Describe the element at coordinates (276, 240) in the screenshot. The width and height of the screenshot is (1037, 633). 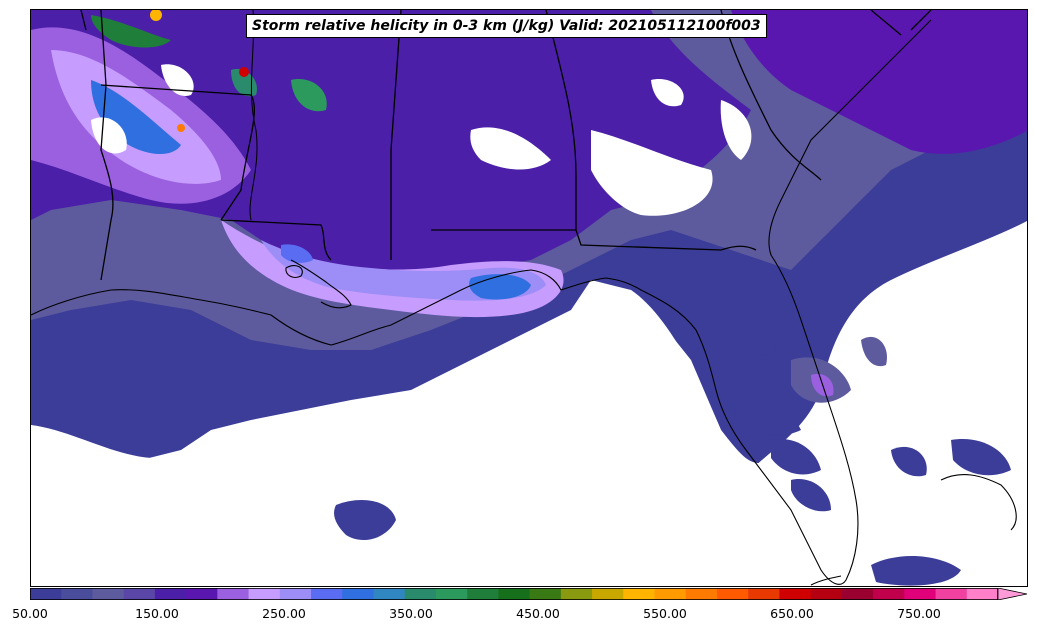
I see `border-la-ms` at that location.